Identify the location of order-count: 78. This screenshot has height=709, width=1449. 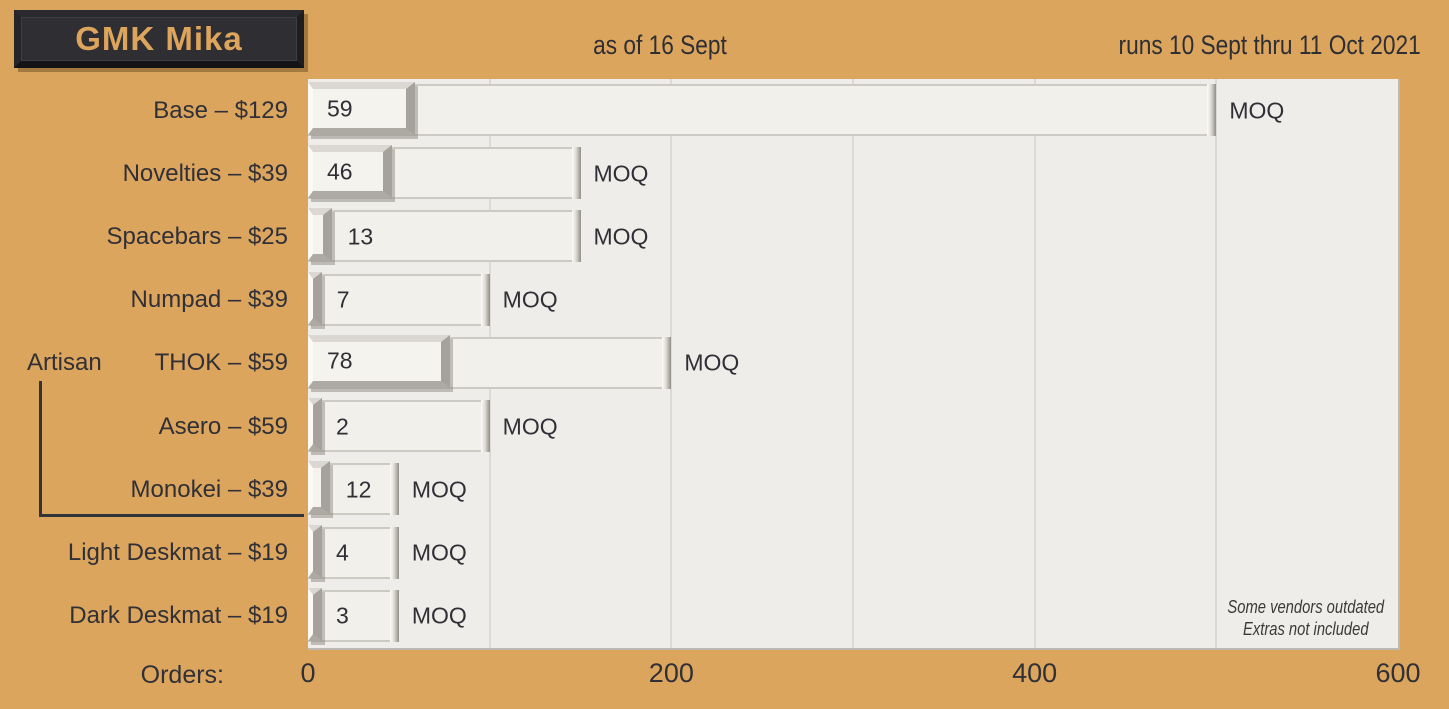
(340, 360).